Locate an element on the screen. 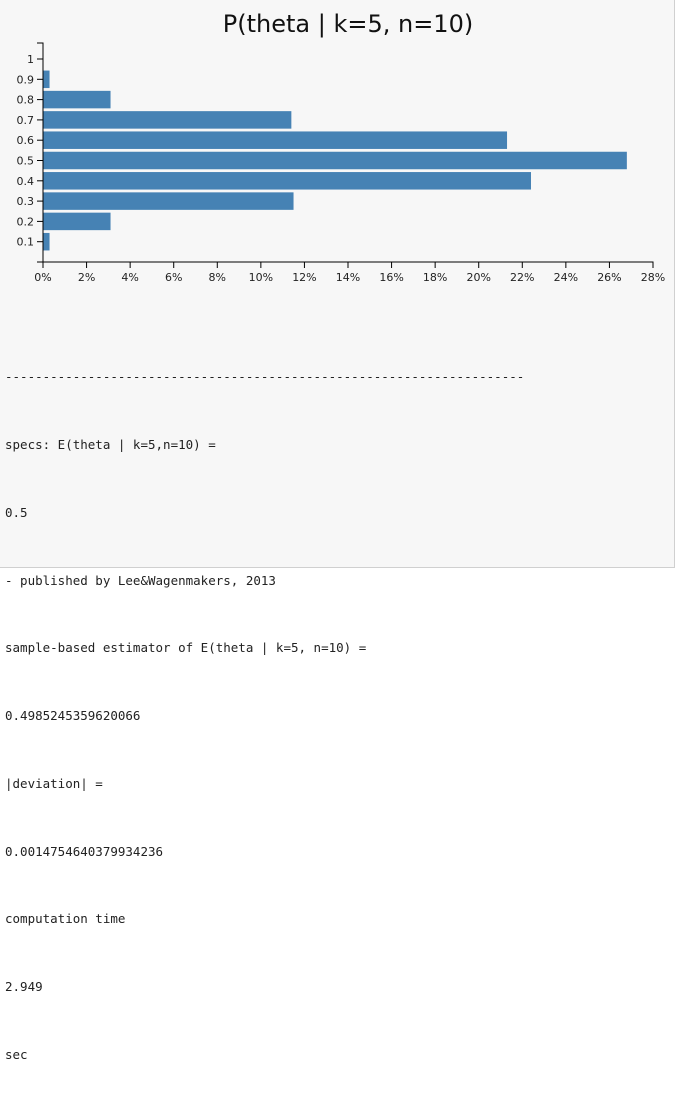 This screenshot has height=1112, width=680. bar-0.5 is located at coordinates (335, 160).